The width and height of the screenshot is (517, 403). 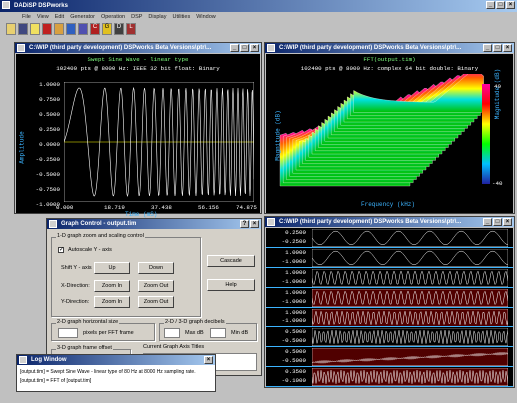 I want to click on menu-dsp: DSP, so click(x=137, y=17).